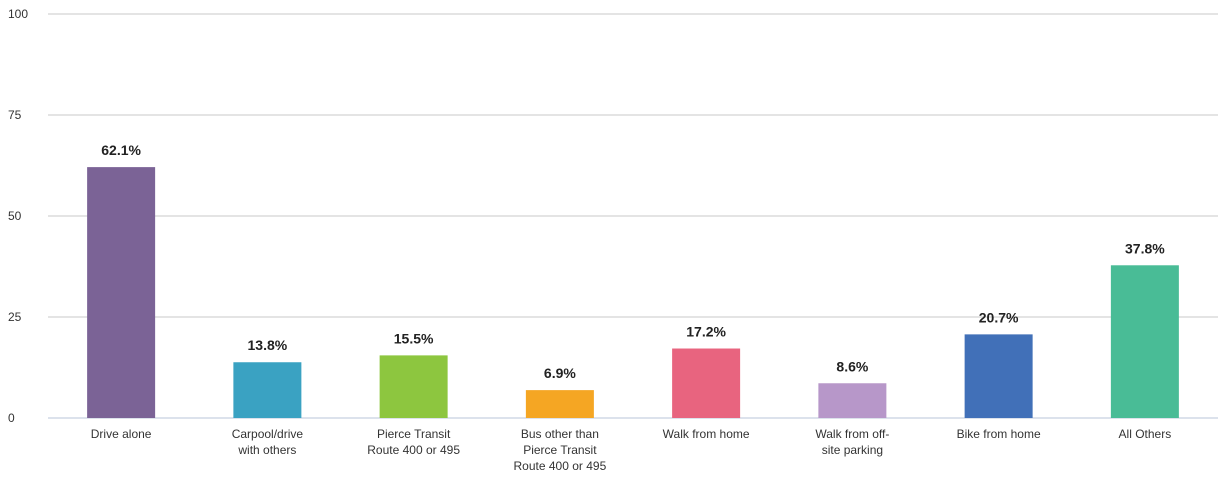  What do you see at coordinates (15, 216) in the screenshot?
I see `y-tick-label: 50` at bounding box center [15, 216].